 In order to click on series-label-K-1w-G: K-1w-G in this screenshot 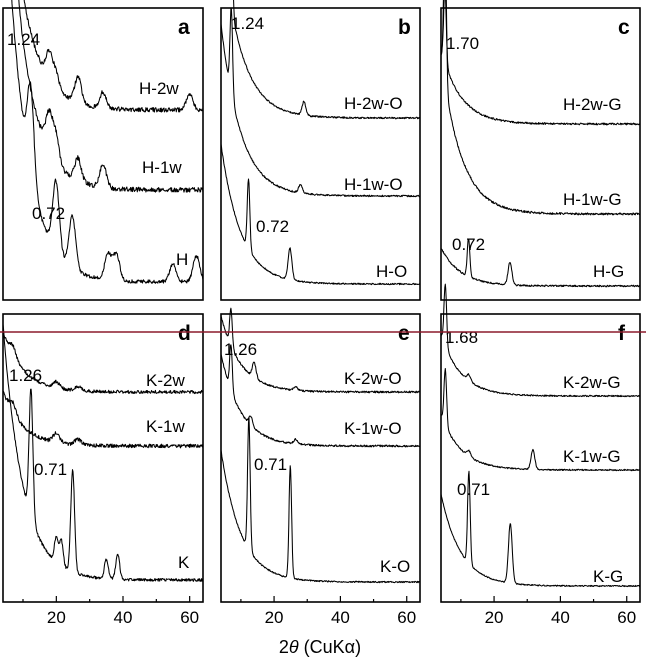, I will do `click(592, 456)`.